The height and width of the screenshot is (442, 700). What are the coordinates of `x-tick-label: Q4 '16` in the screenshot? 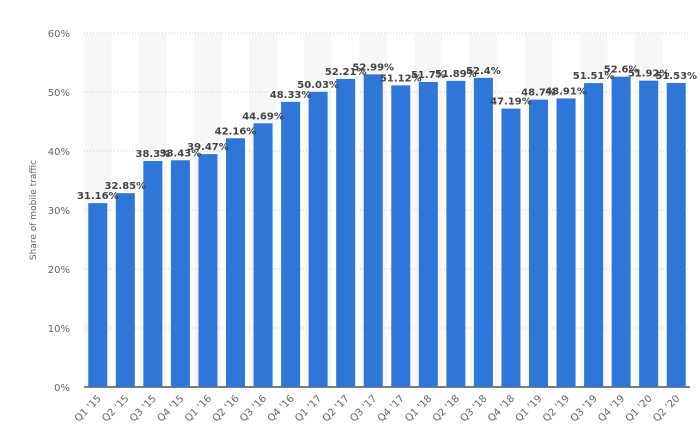 It's located at (281, 408).